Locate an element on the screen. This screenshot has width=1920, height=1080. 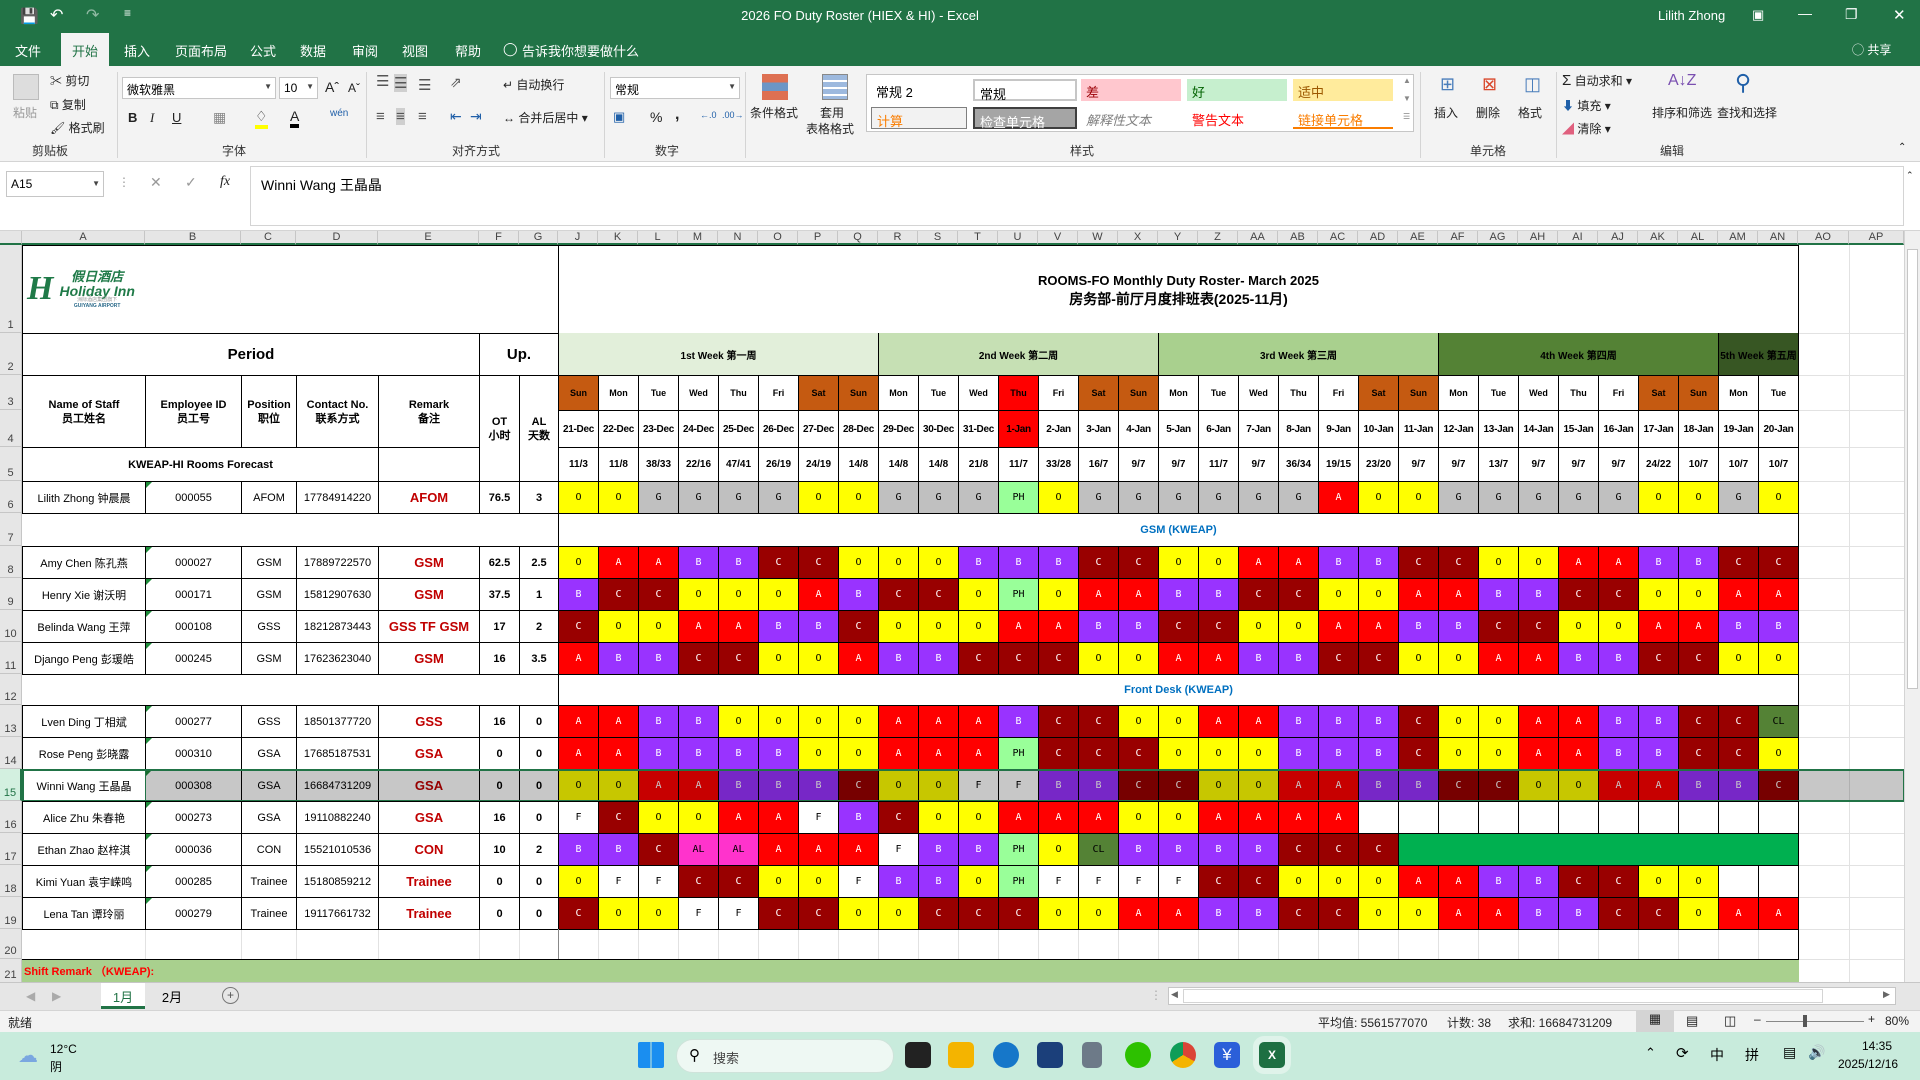
remark: GSA is located at coordinates (429, 817).